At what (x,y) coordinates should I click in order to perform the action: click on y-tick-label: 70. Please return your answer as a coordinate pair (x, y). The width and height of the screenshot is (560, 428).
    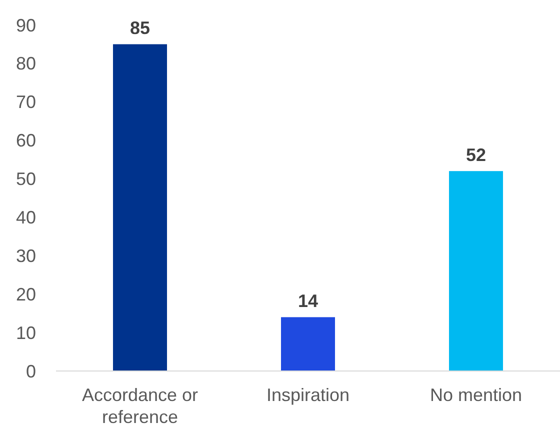
    Looking at the image, I should click on (26, 102).